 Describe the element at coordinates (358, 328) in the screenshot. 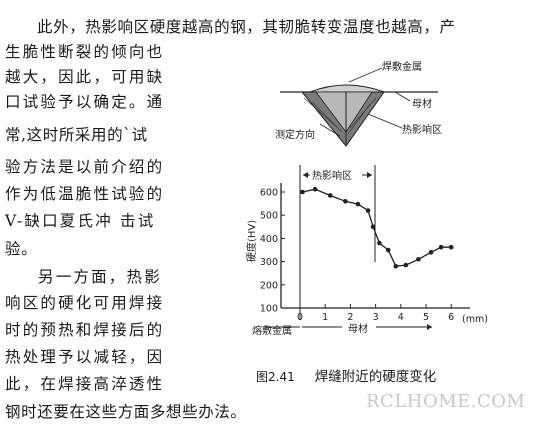

I see `chart-base-metal-label: 母材` at that location.